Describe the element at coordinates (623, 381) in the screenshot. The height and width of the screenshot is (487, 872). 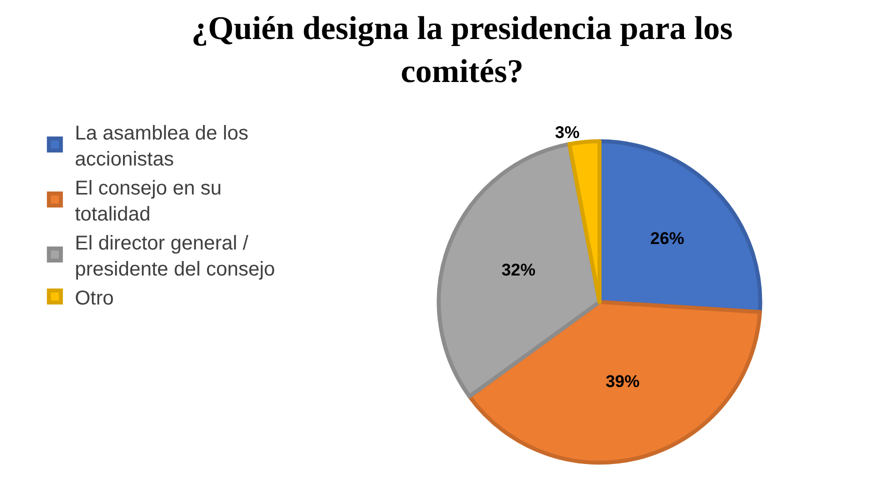
I see `data-label: 39%` at that location.